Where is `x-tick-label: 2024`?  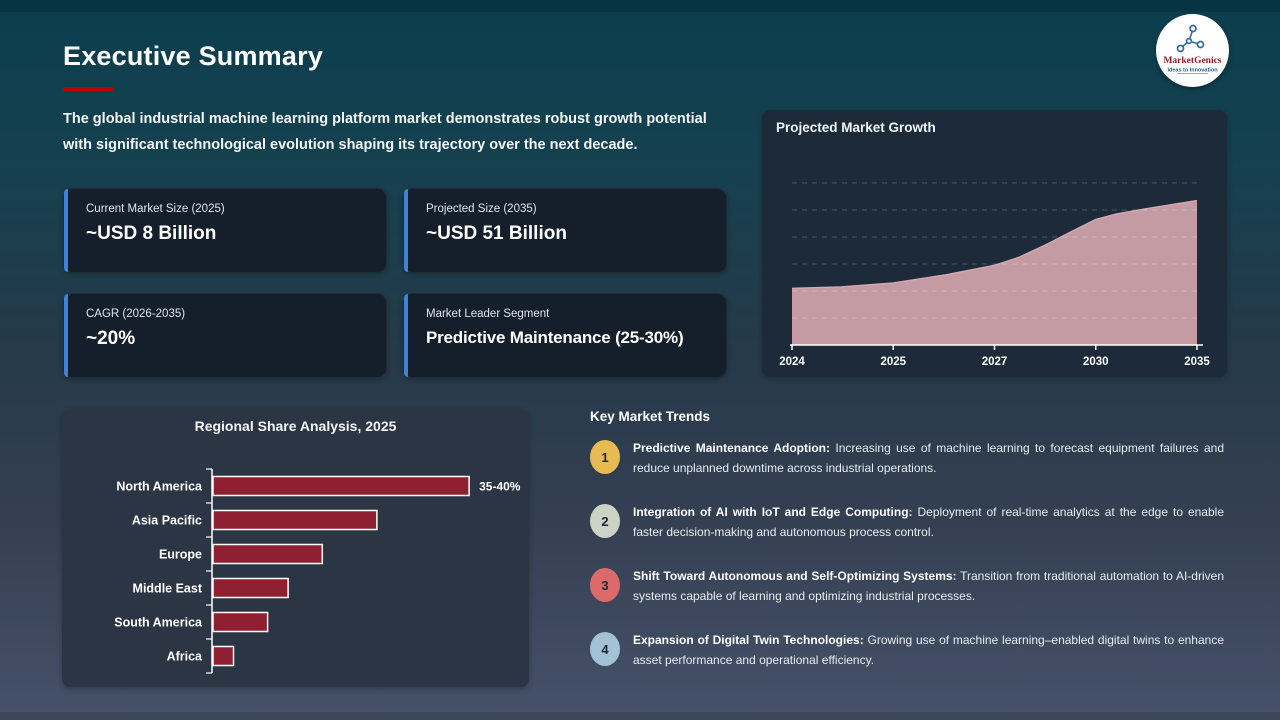 x-tick-label: 2024 is located at coordinates (792, 362).